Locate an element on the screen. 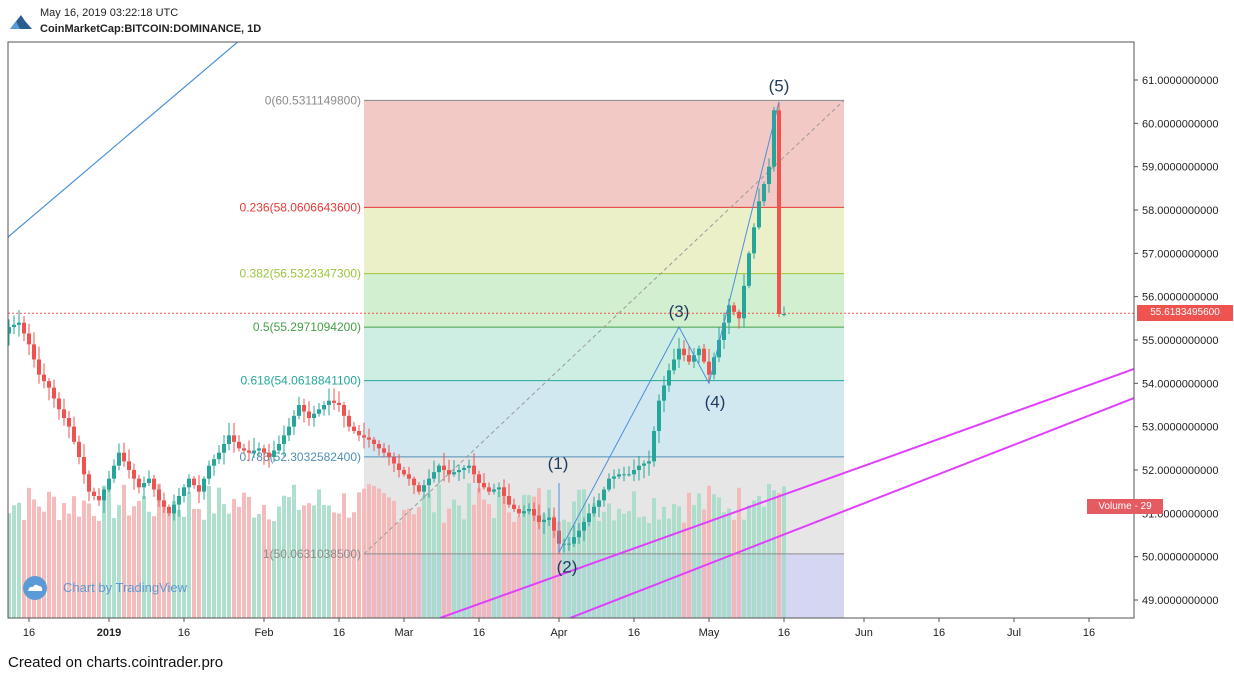 The width and height of the screenshot is (1234, 677). y-tick-label: 53.0000000000 is located at coordinates (1180, 428).